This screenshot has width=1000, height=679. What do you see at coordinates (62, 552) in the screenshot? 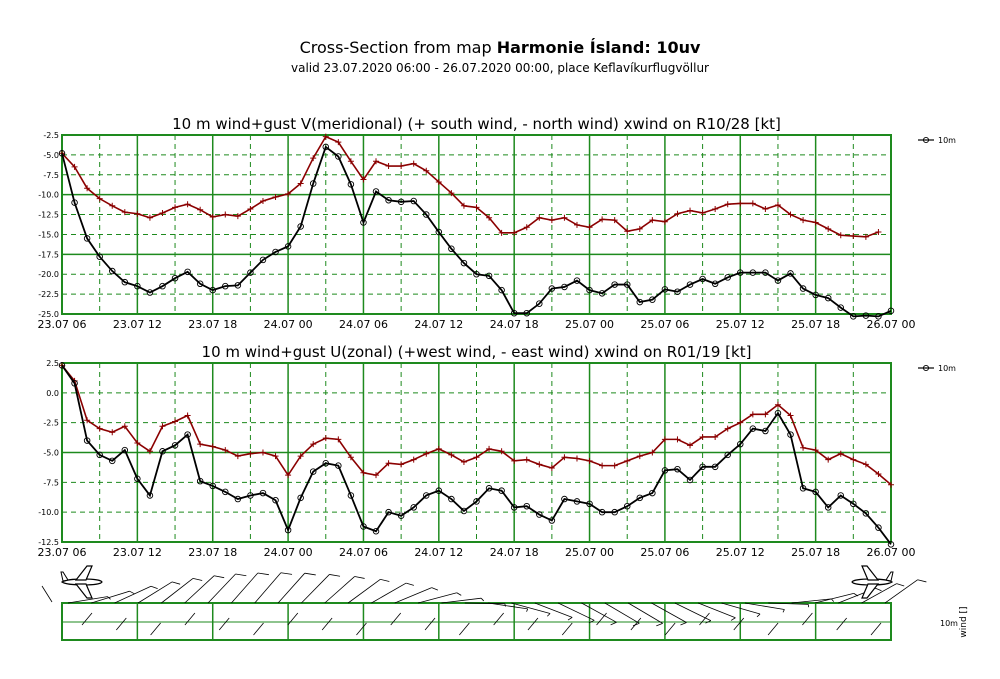
I see `zonal-xtick-label: 23.07 06` at bounding box center [62, 552].